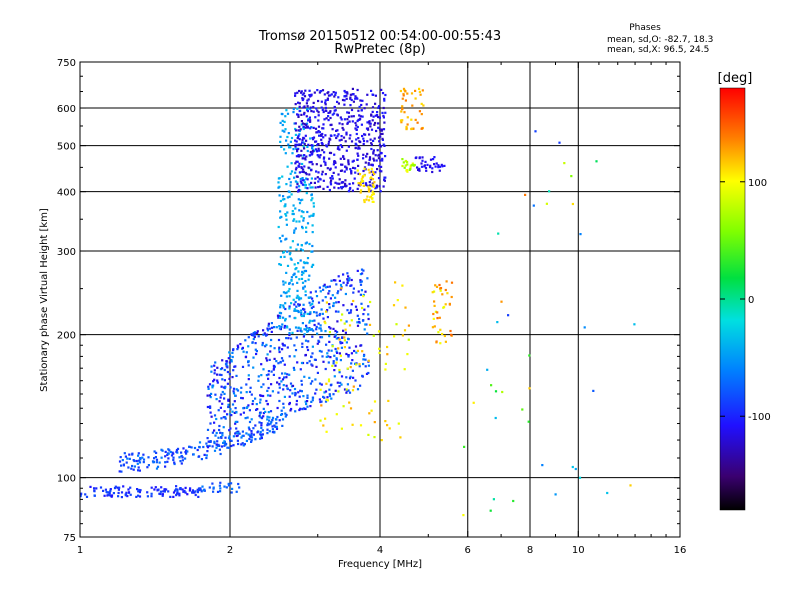  What do you see at coordinates (658, 50) in the screenshot?
I see `stats-line-x: mean, sd,X: 96.5, 24.5` at bounding box center [658, 50].